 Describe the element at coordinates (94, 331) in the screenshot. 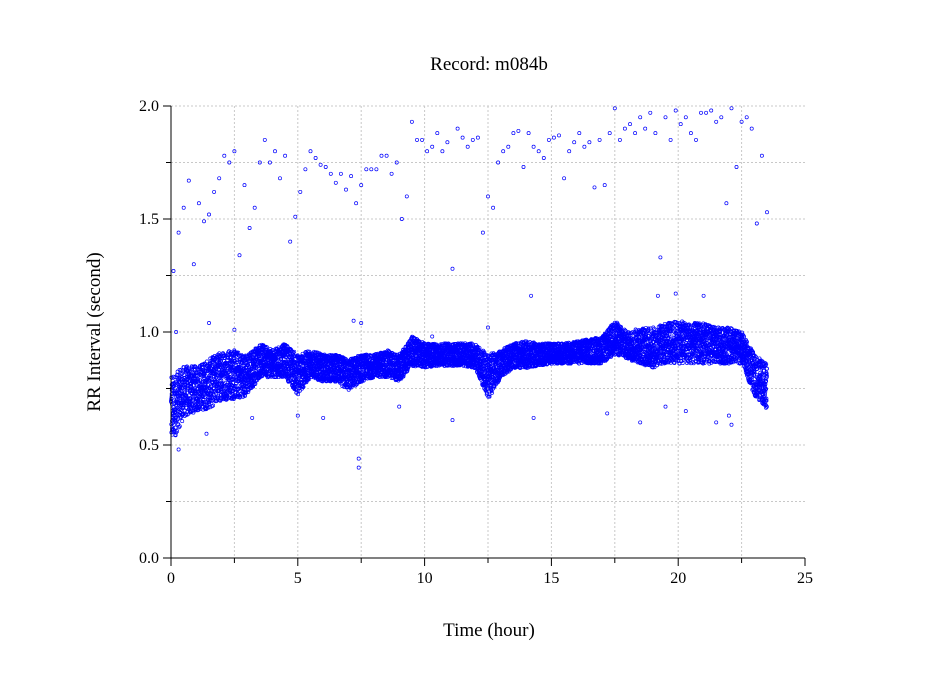

I see `y-axis-label: RR Interval (second)` at that location.